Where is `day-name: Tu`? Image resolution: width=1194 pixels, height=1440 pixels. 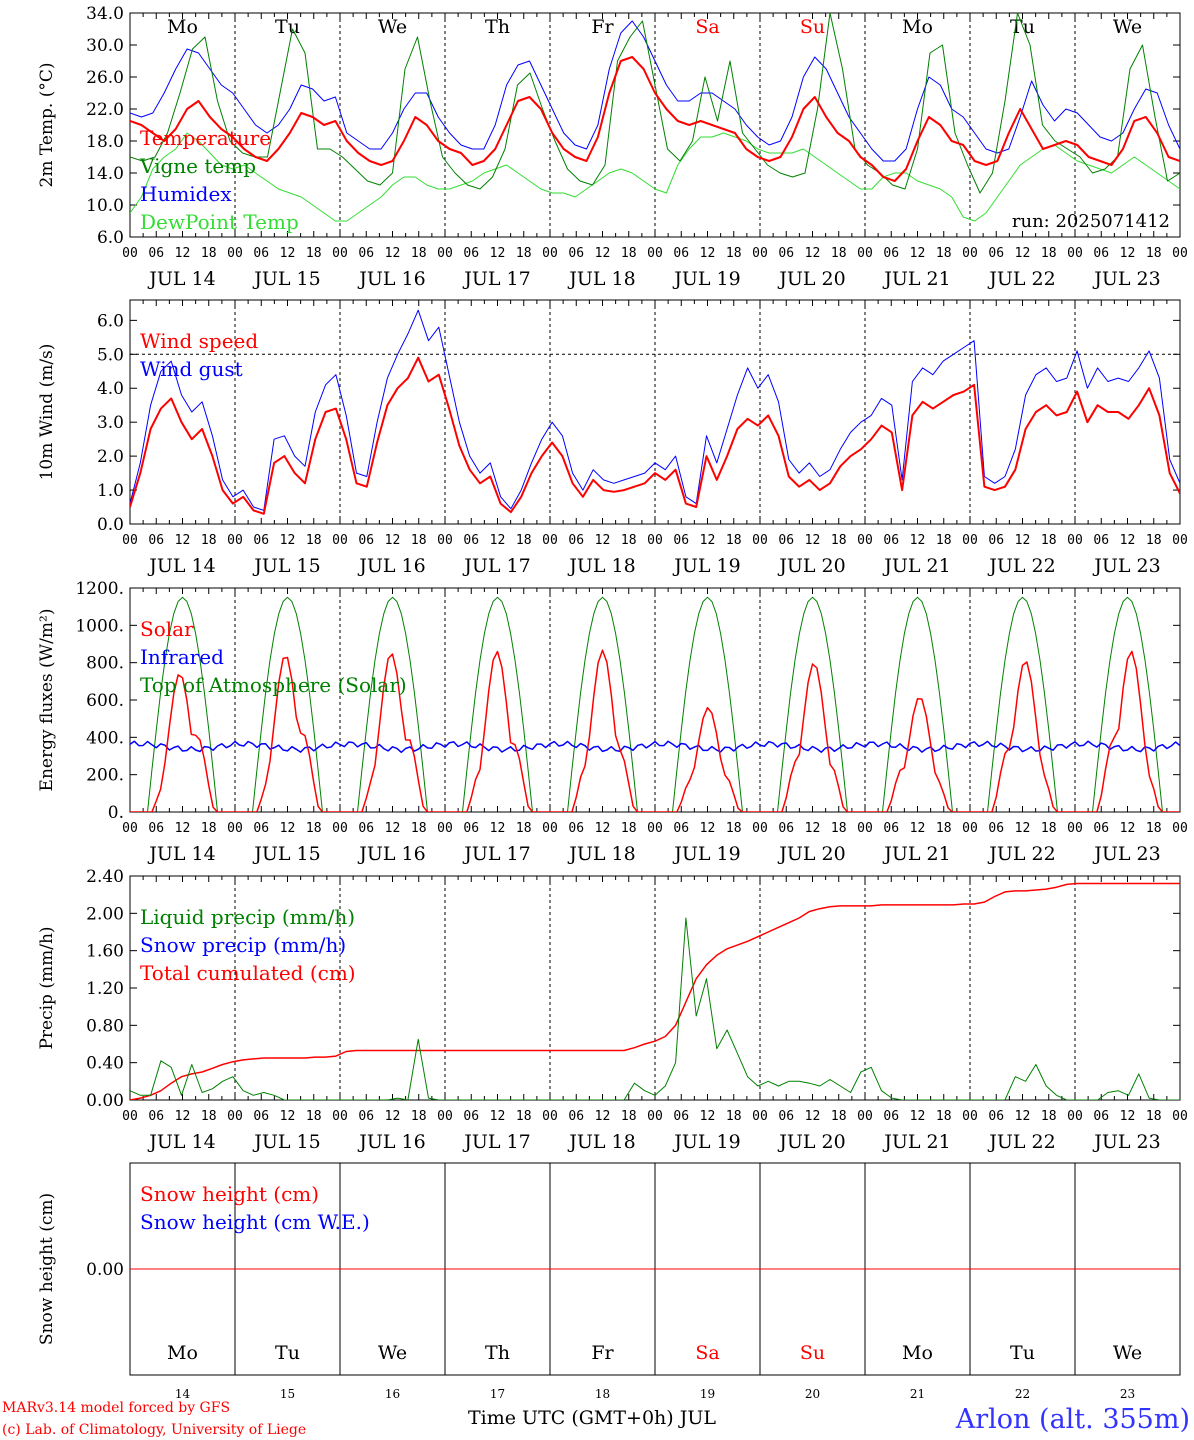
day-name: Tu is located at coordinates (287, 27).